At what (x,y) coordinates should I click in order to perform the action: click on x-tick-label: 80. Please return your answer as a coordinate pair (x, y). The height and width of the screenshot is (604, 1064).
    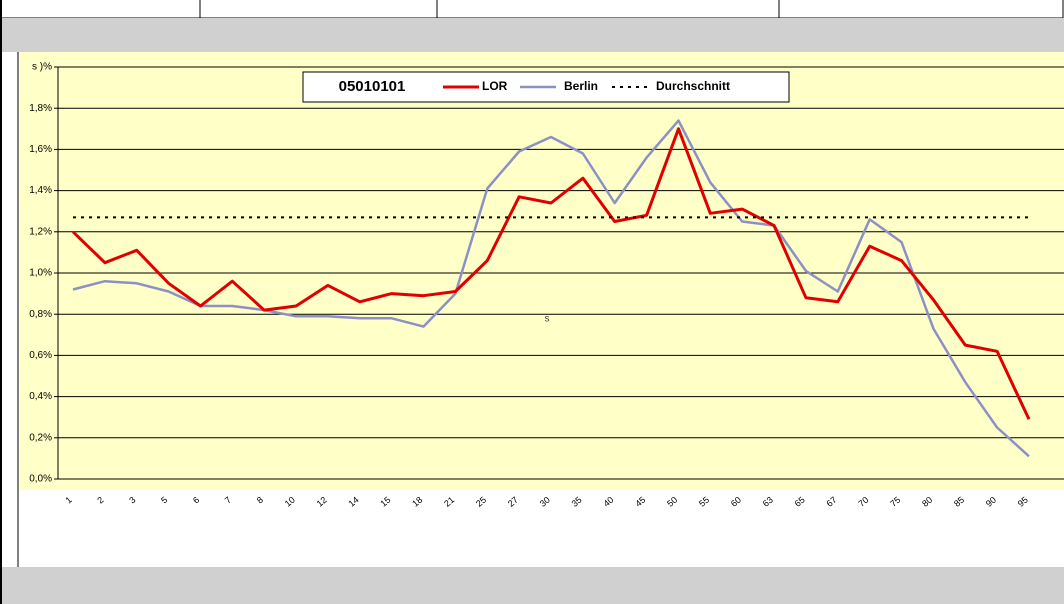
    Looking at the image, I should click on (927, 502).